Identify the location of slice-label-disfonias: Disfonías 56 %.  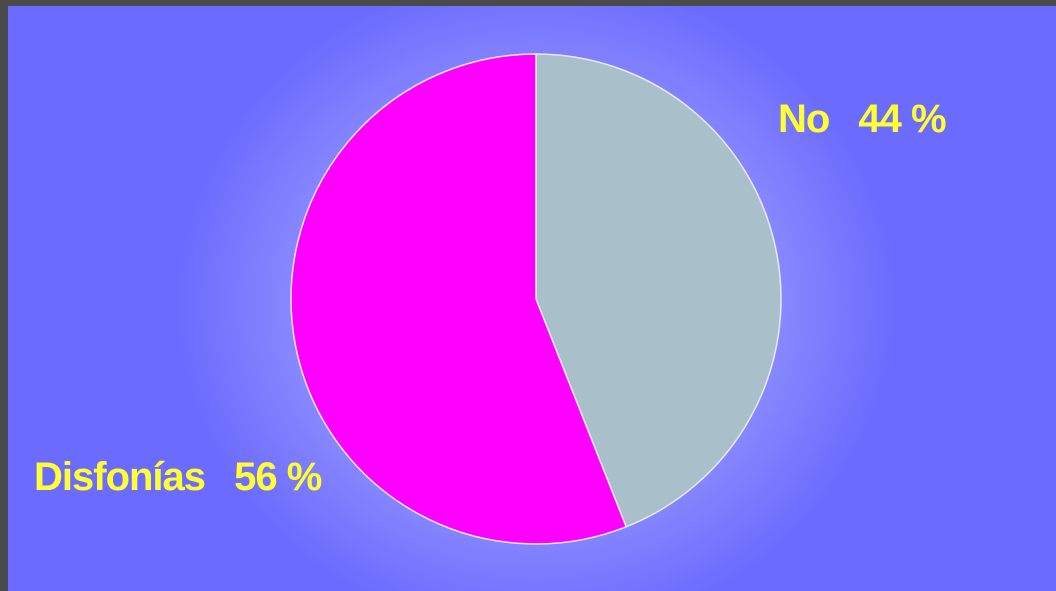
(178, 477).